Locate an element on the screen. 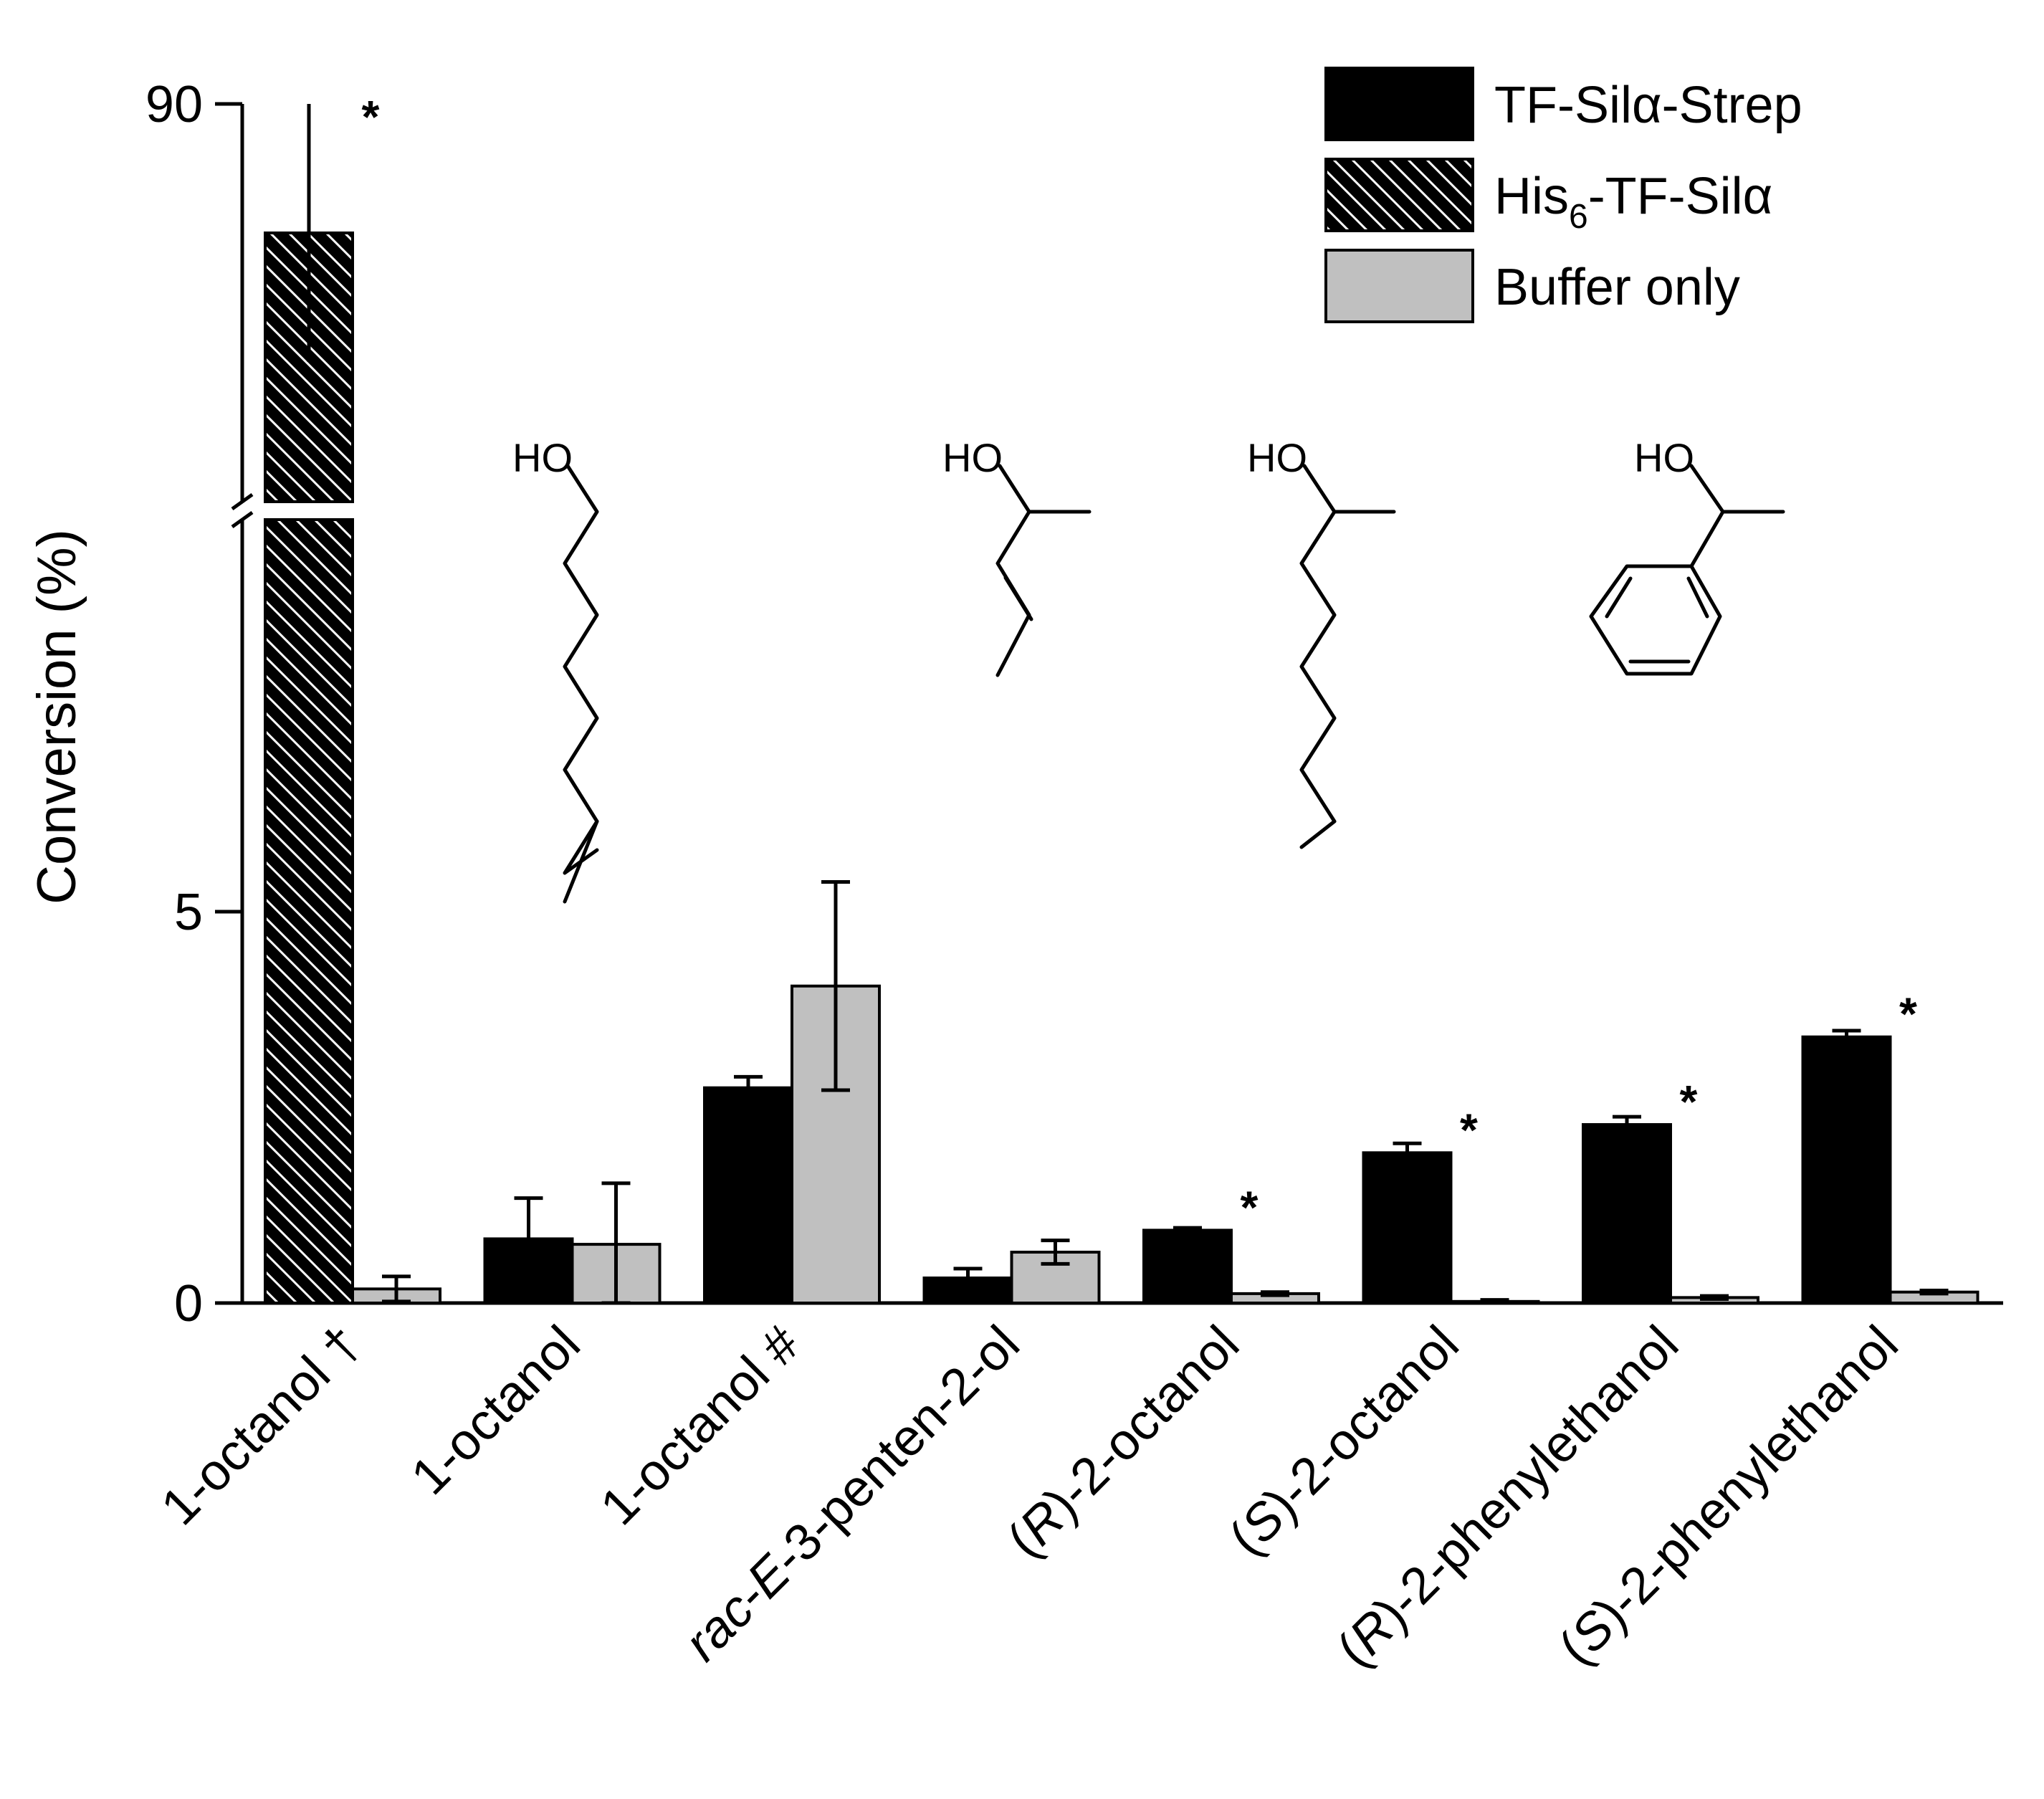  legend-label: His6-TF-Silα is located at coordinates (1633, 202).